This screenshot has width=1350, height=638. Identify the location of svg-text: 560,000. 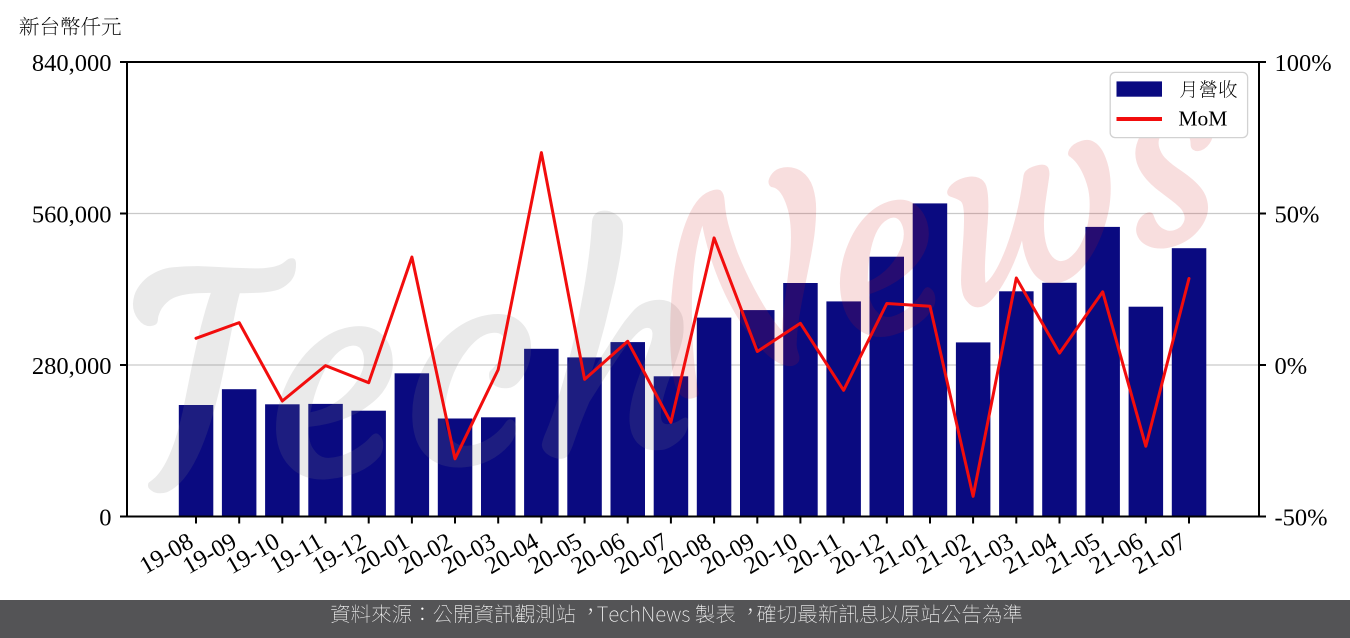
(72, 214).